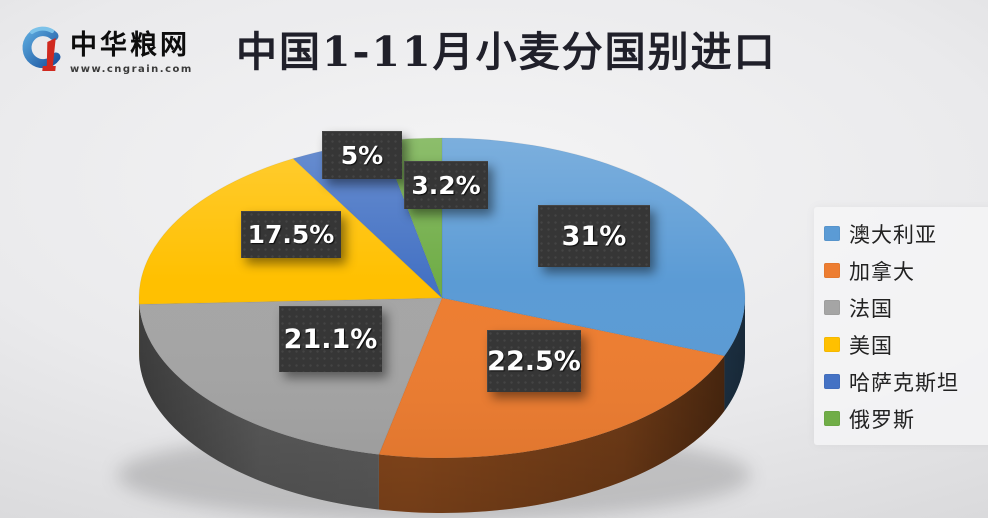  Describe the element at coordinates (832, 418) in the screenshot. I see `legend-swatch-russia` at that location.